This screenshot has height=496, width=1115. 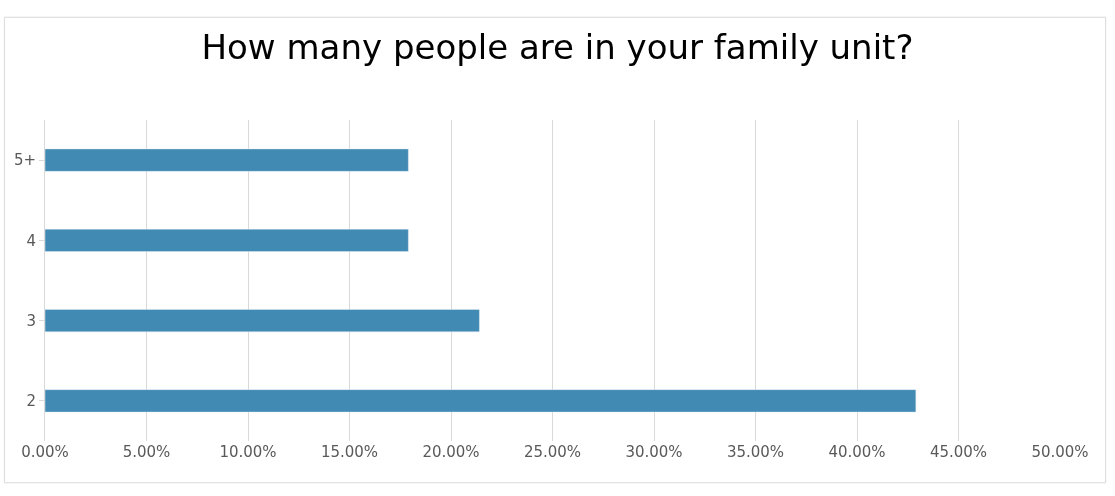 What do you see at coordinates (31, 401) in the screenshot?
I see `y-tick-label: 2` at bounding box center [31, 401].